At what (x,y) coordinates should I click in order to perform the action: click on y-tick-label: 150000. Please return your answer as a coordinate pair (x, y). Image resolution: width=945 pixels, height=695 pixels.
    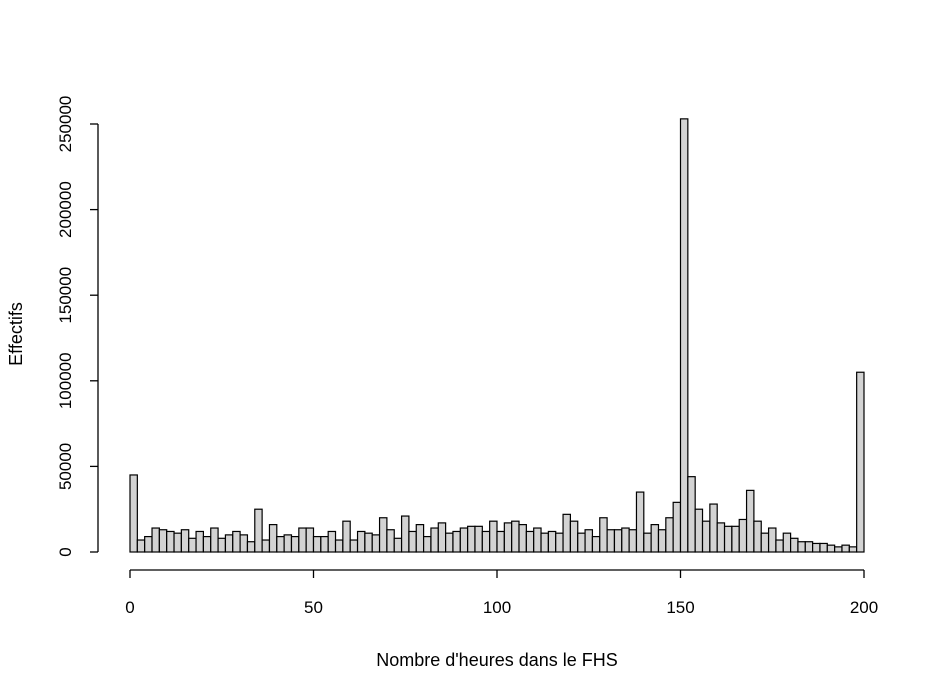
    Looking at the image, I should click on (65, 295).